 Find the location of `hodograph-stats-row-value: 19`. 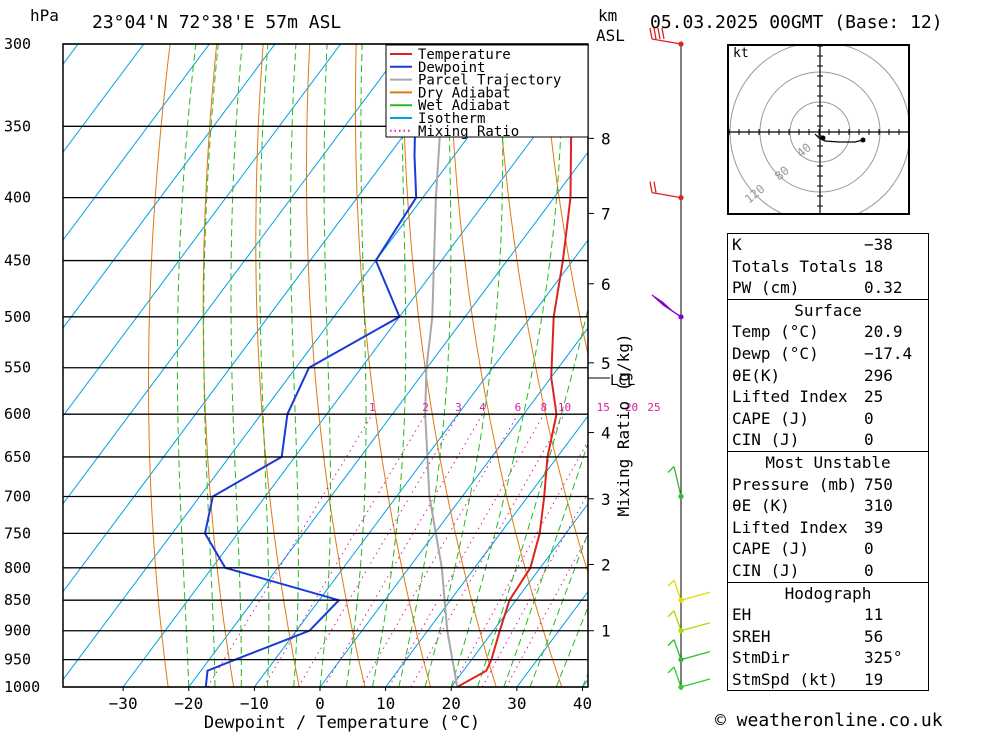

hodograph-stats-row-value: 19 is located at coordinates (874, 679).